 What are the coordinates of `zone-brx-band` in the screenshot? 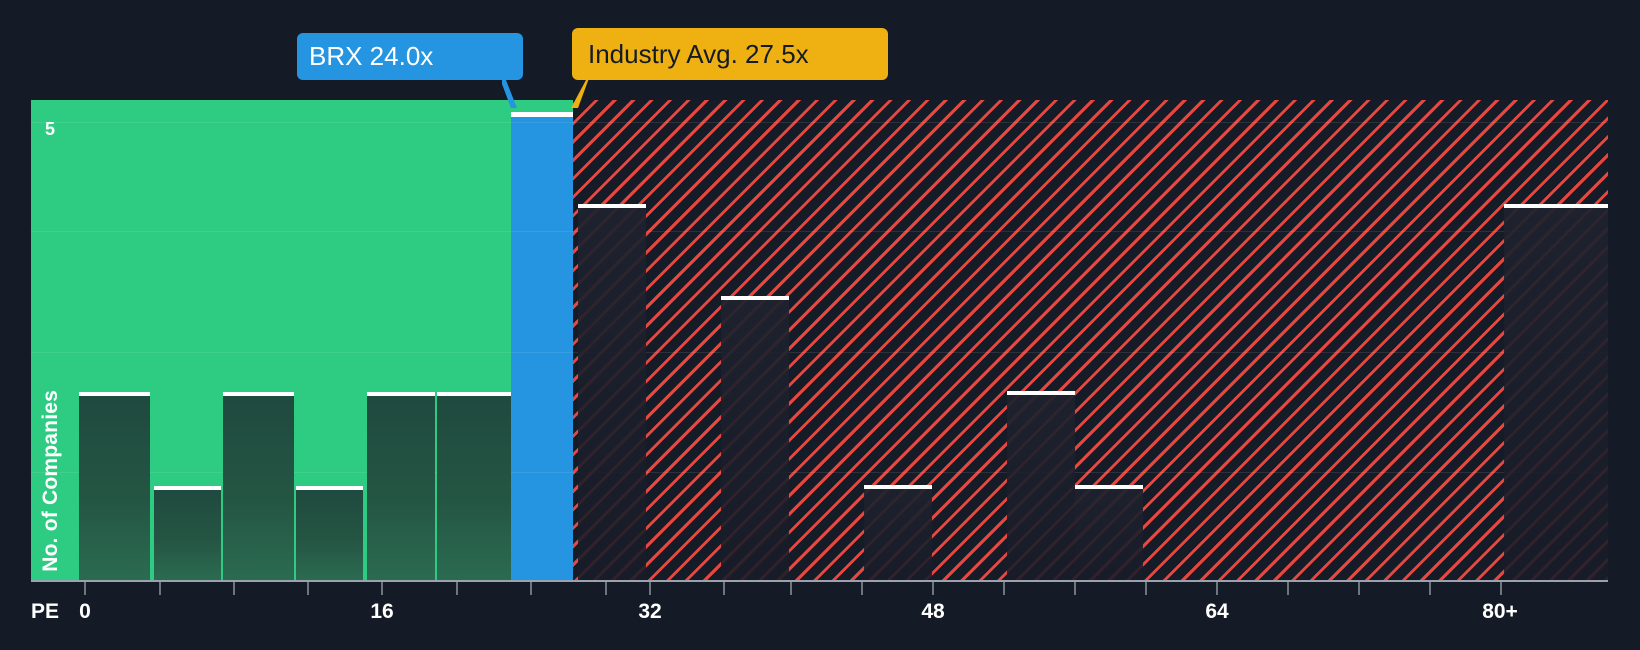 It's located at (542, 348).